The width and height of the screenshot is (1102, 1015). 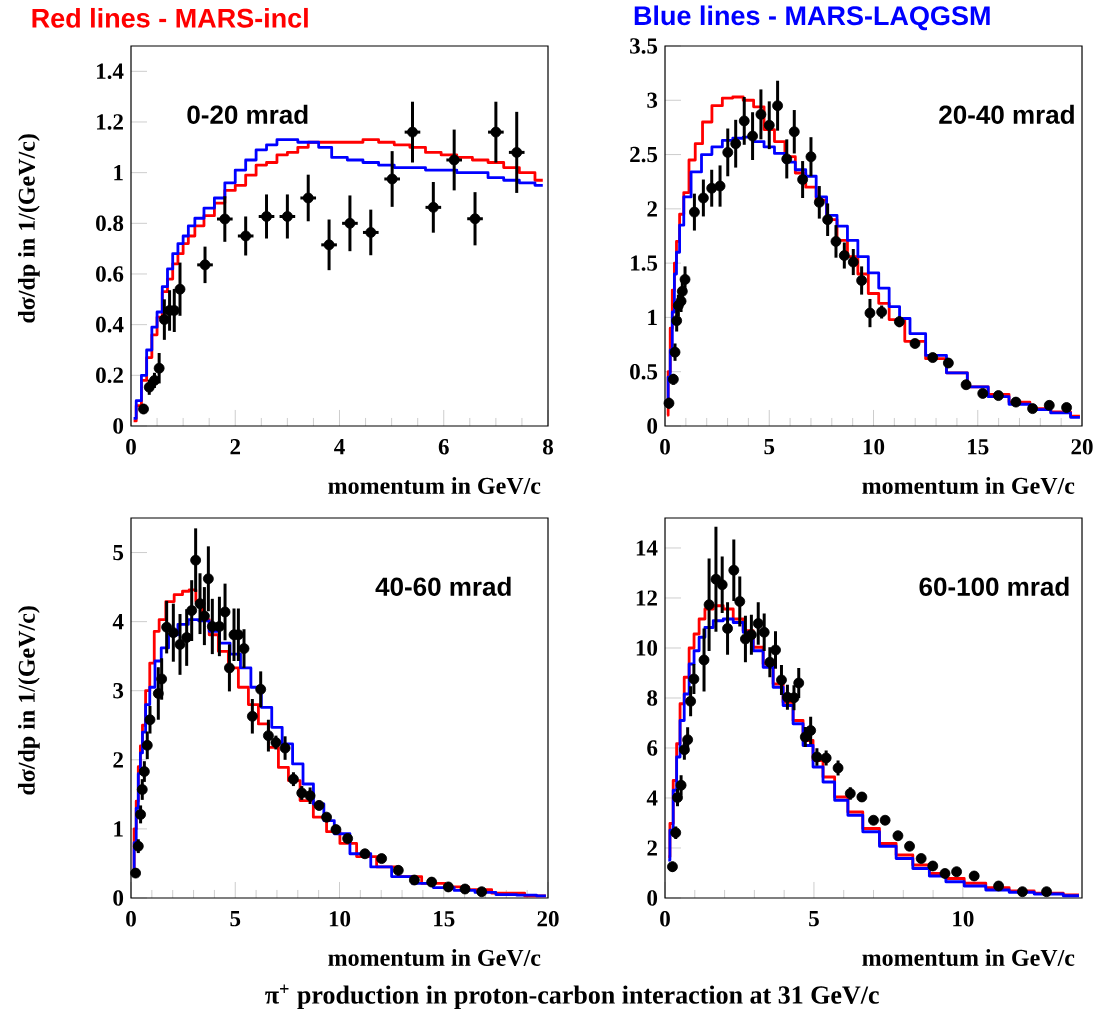 What do you see at coordinates (235, 447) in the screenshot?
I see `x-tick-label: 2` at bounding box center [235, 447].